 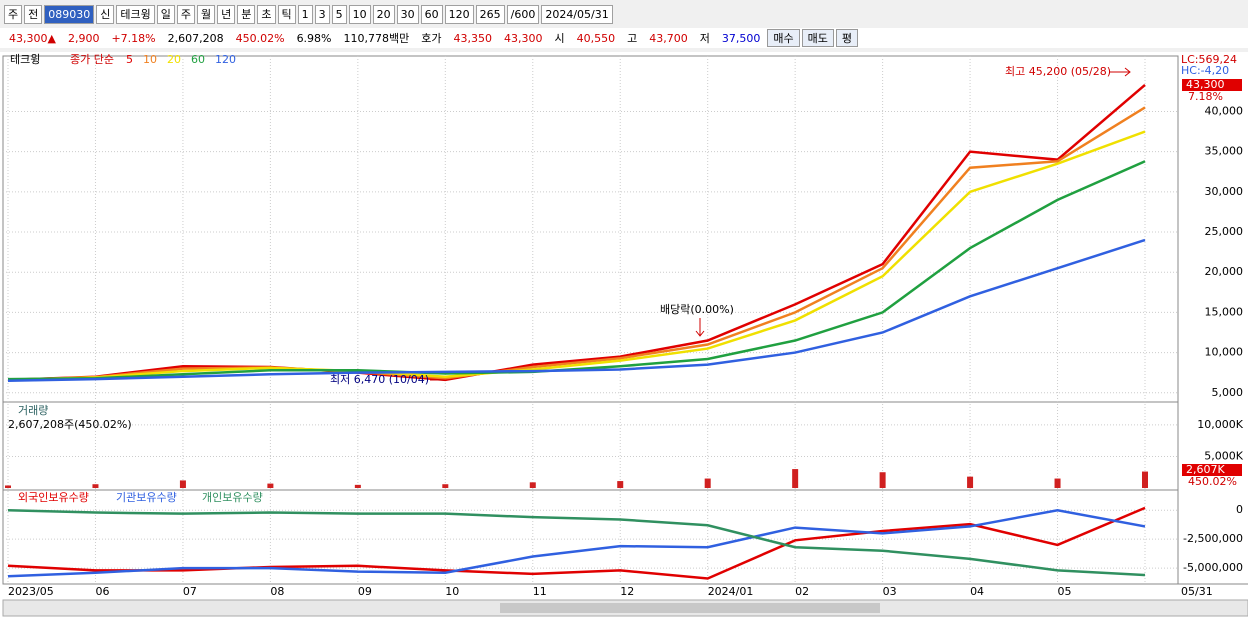 What do you see at coordinates (246, 14) in the screenshot?
I see `toolbar-item: 분` at bounding box center [246, 14].